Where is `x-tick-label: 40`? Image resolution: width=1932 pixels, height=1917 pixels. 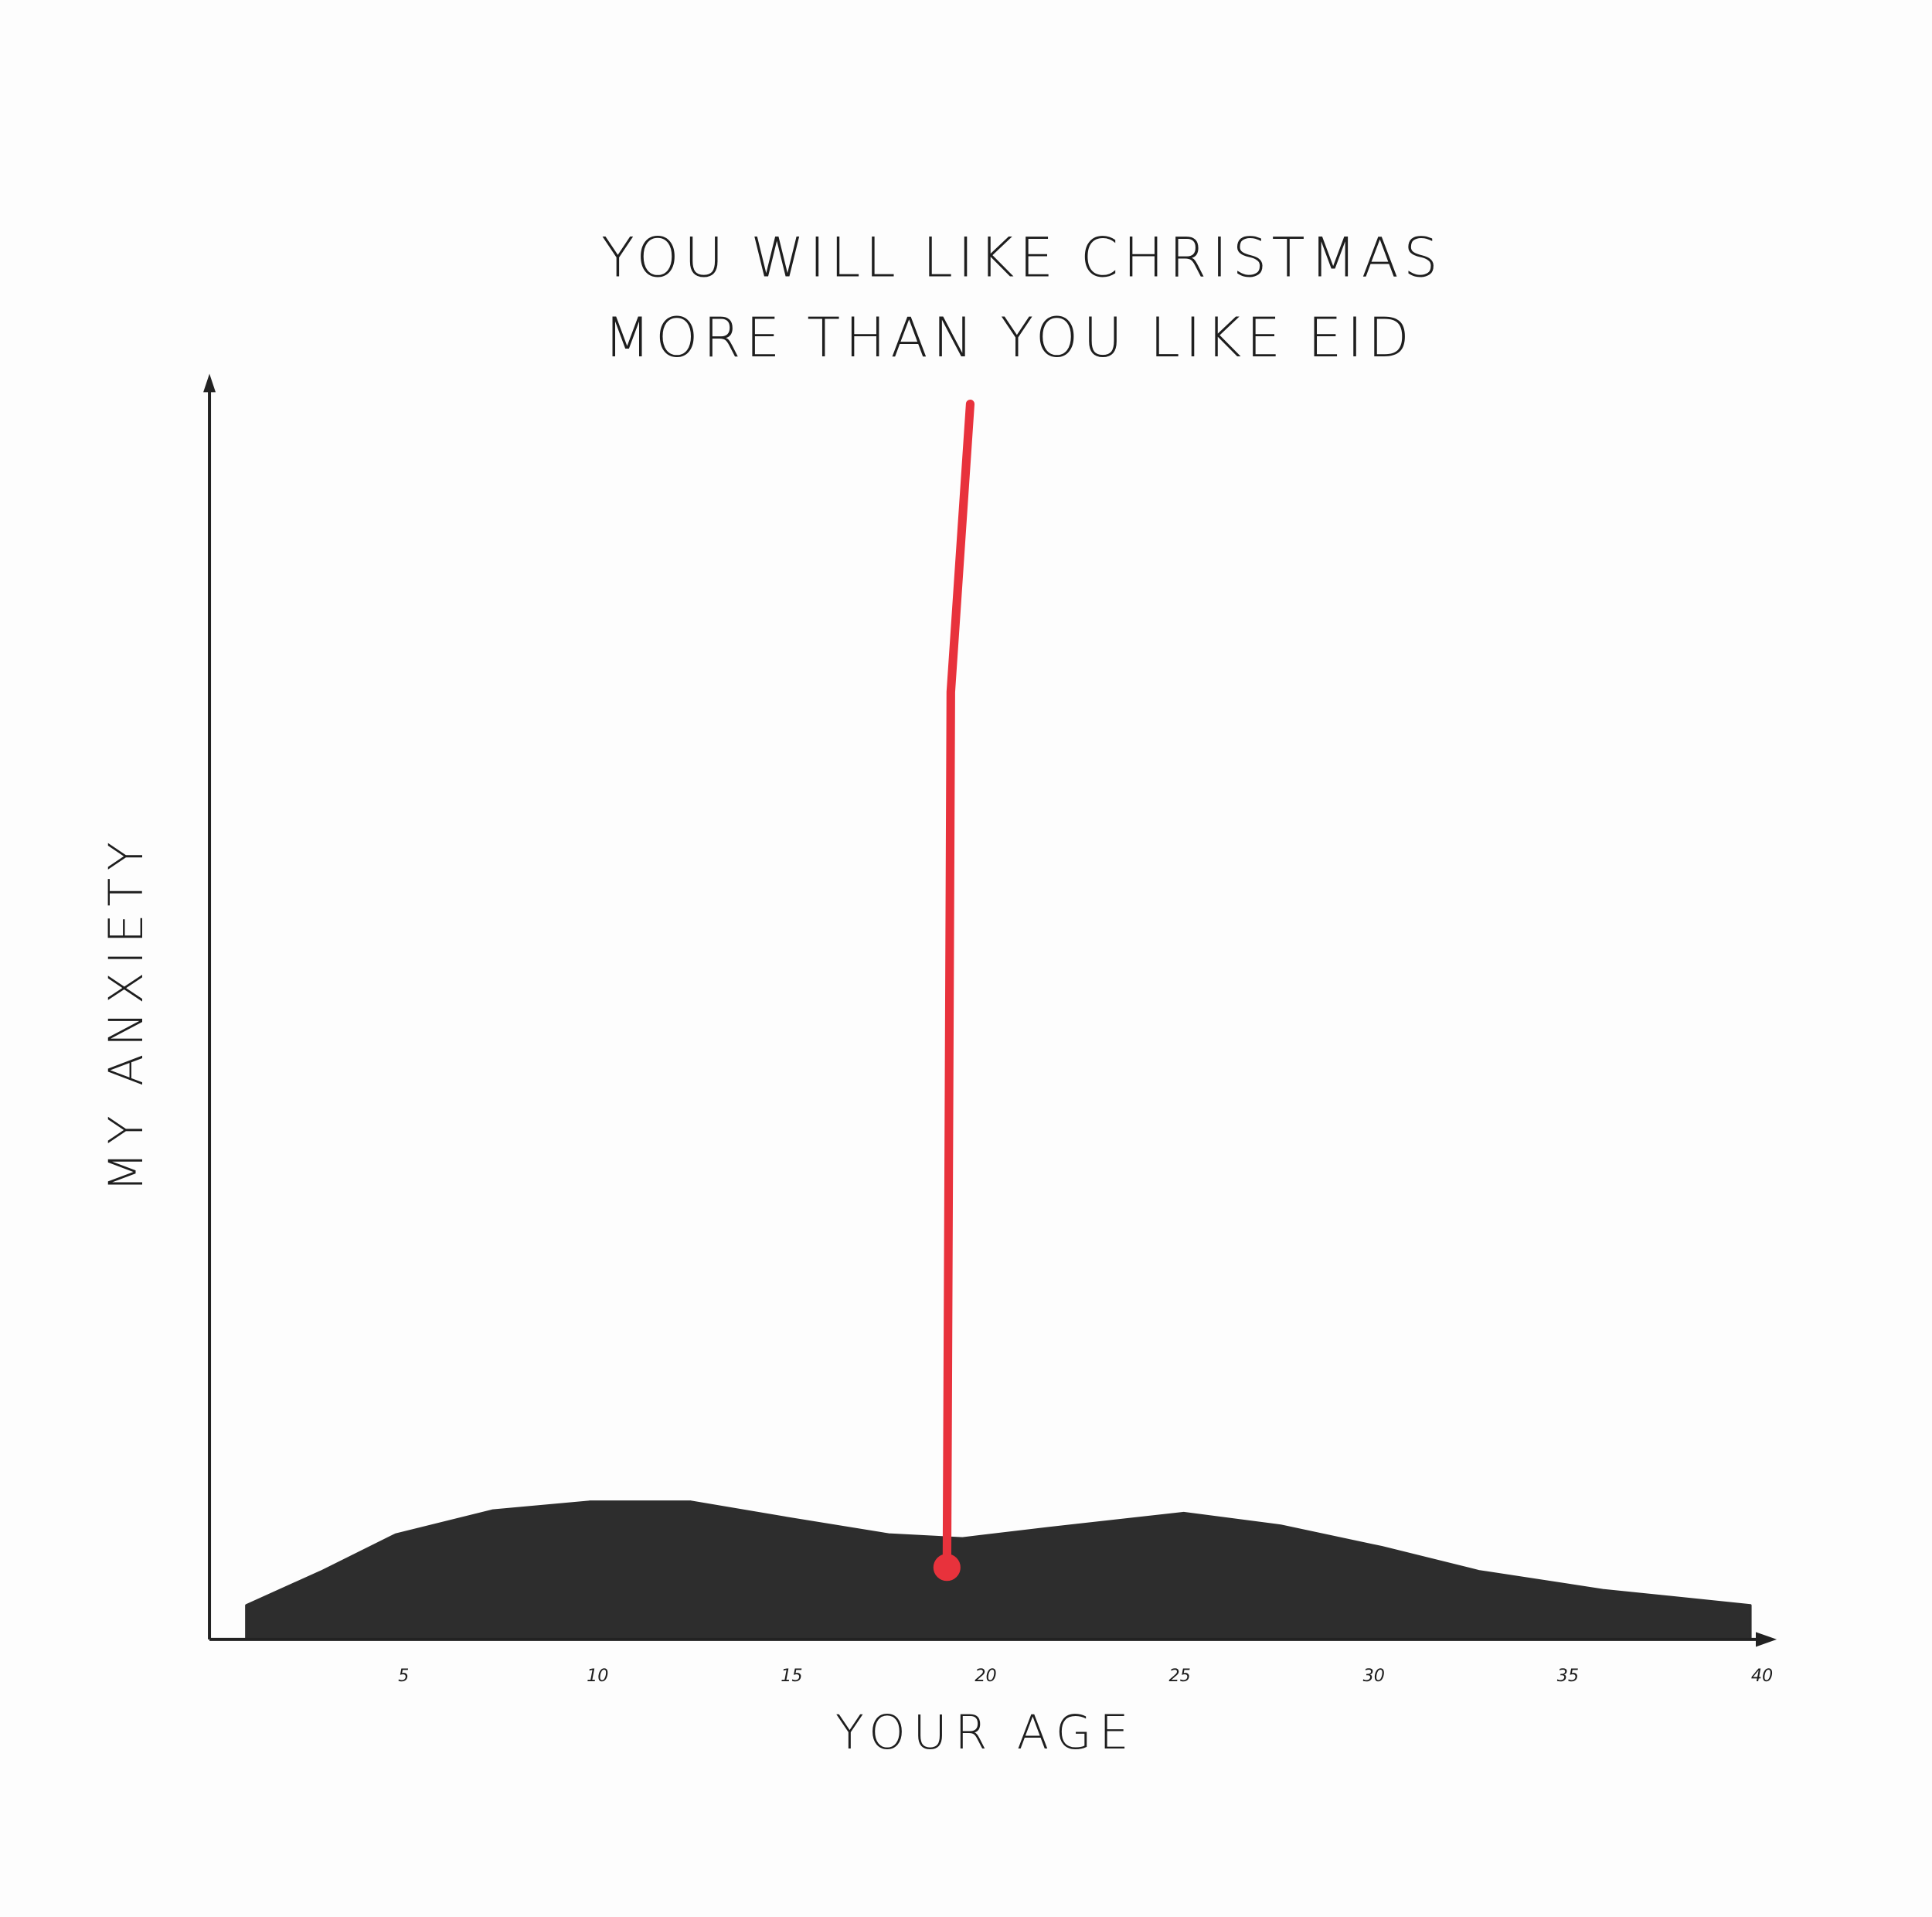
x-tick-label: 40 is located at coordinates (1762, 1676).